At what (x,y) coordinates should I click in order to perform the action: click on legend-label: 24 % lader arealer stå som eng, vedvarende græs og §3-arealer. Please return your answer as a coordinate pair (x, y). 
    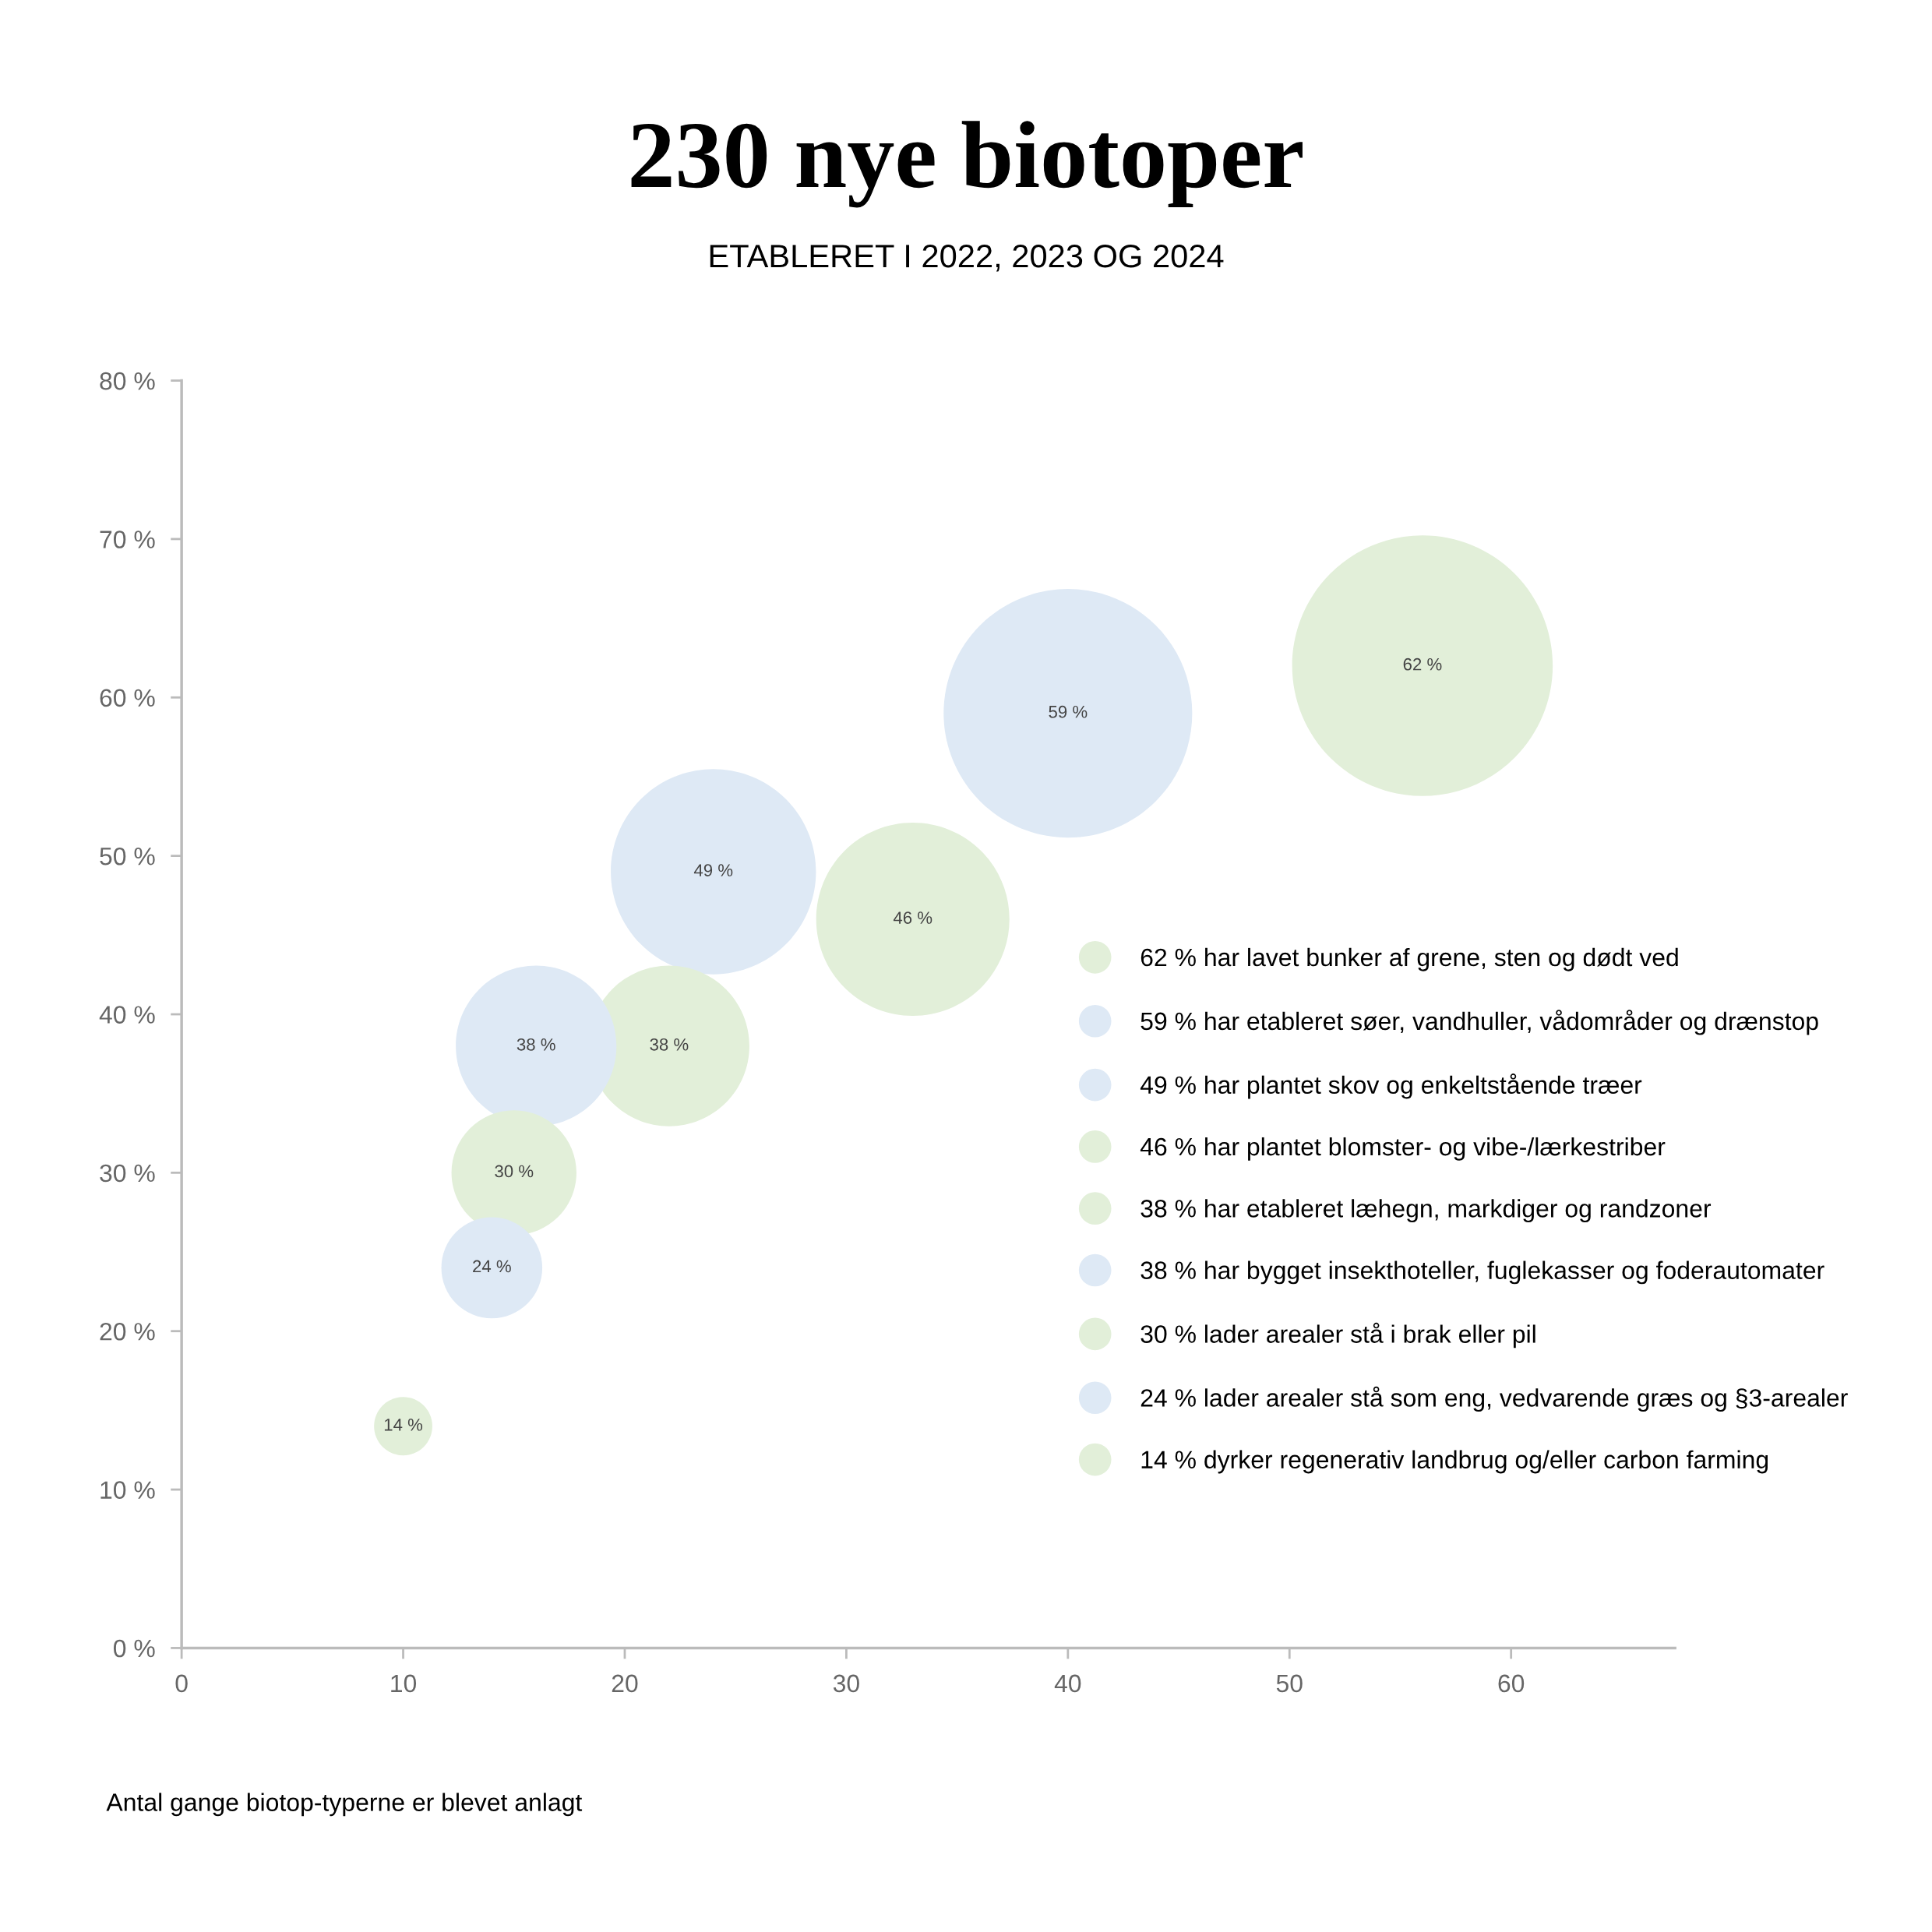
    Looking at the image, I should click on (1494, 1399).